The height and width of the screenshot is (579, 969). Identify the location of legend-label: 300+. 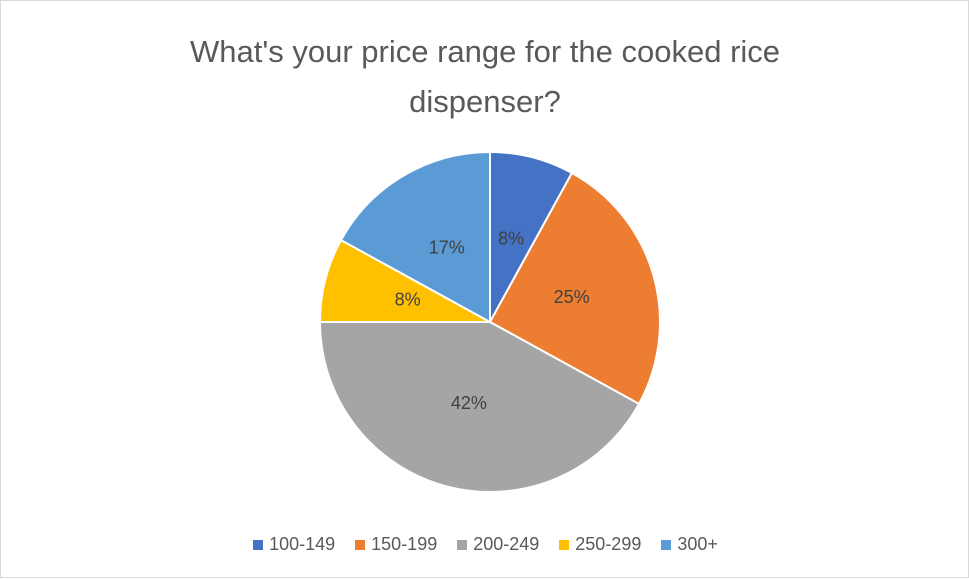
(697, 544).